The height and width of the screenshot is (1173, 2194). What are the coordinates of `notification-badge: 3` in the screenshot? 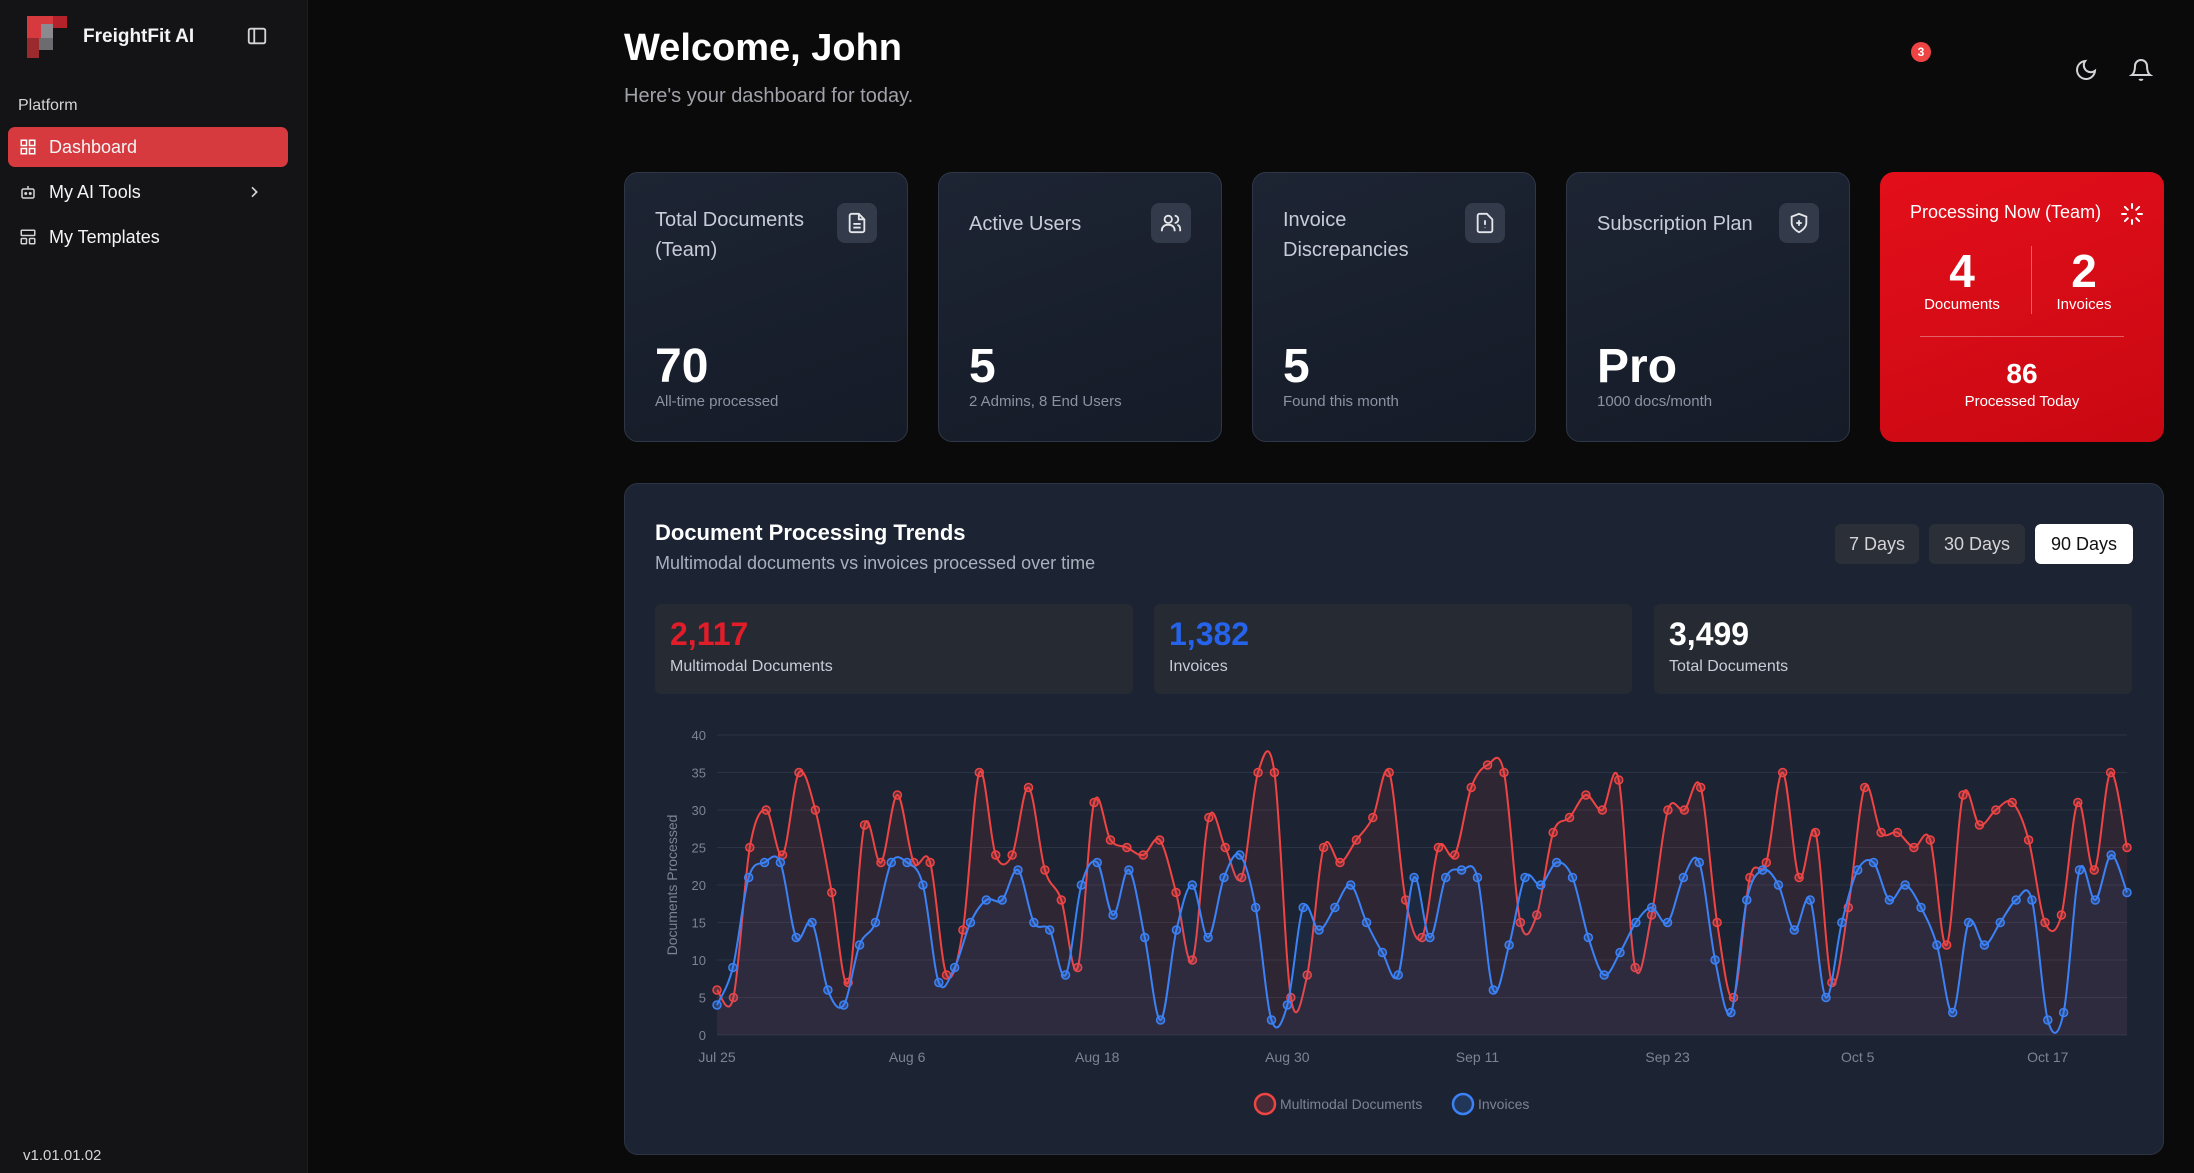 It's located at (1921, 52).